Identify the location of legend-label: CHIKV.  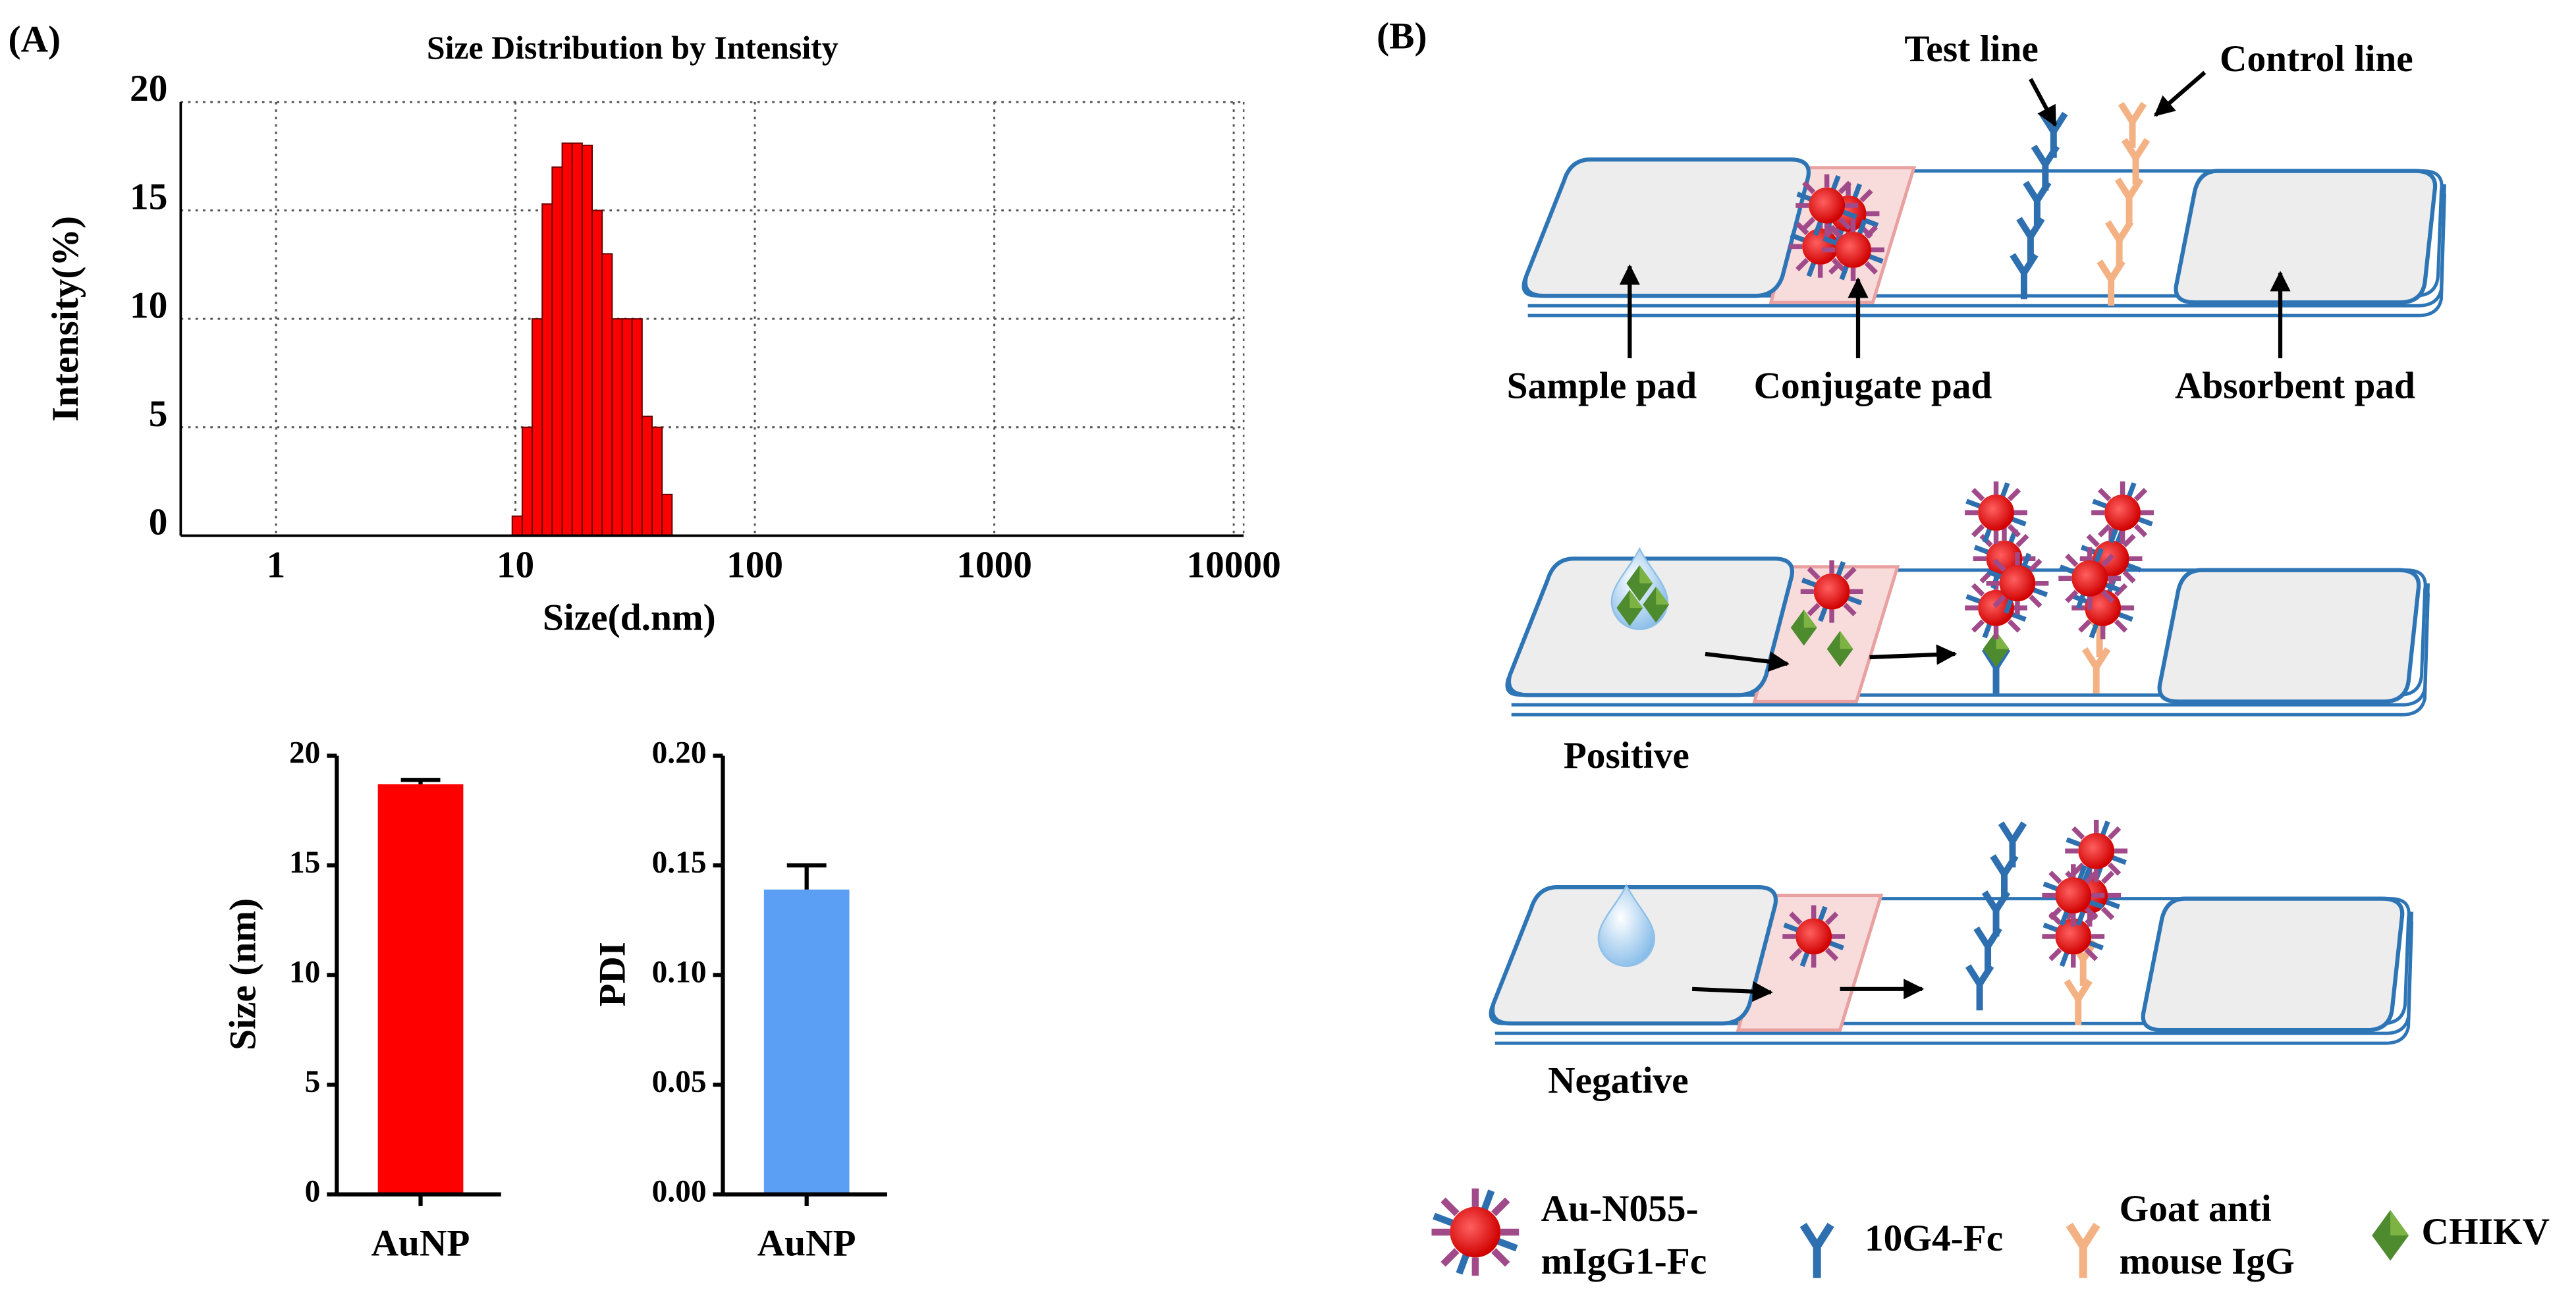
(2486, 1232).